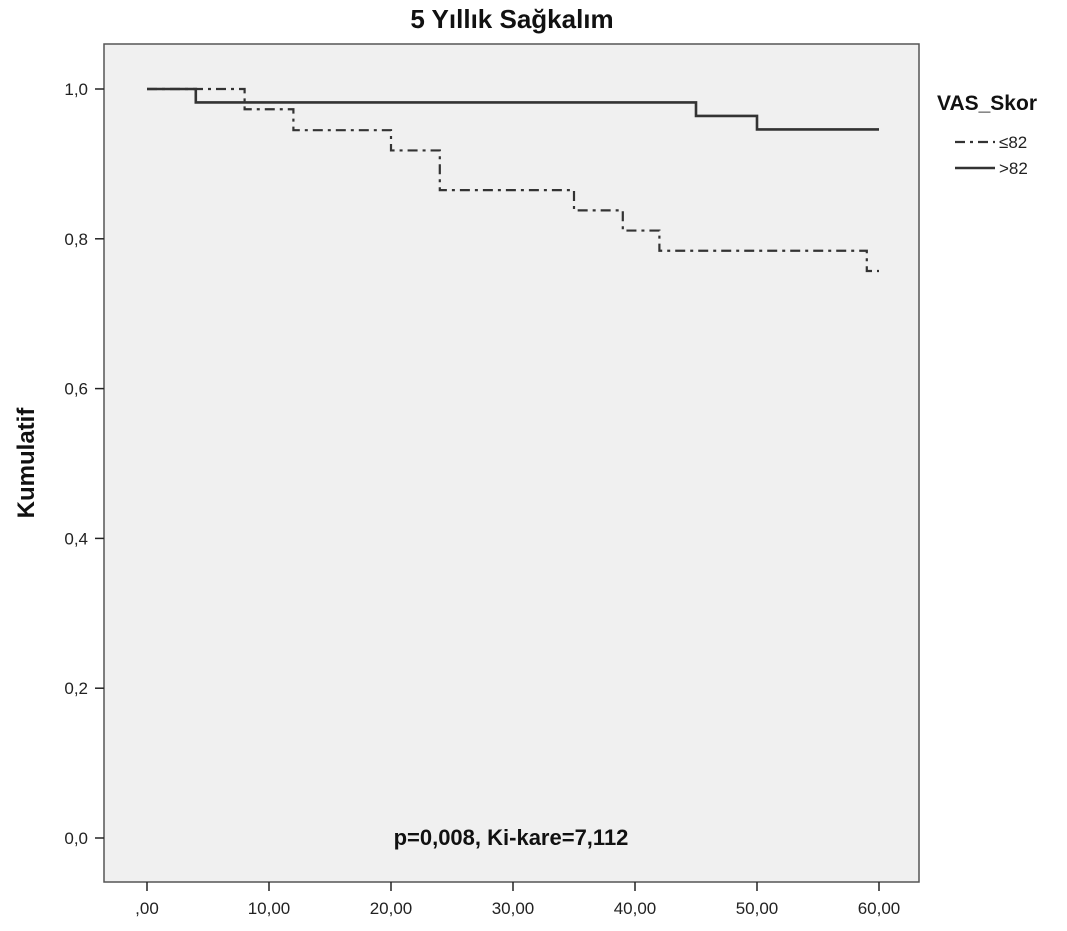 This screenshot has height=931, width=1067. I want to click on y-axis-label: Kumulatif, so click(26, 463).